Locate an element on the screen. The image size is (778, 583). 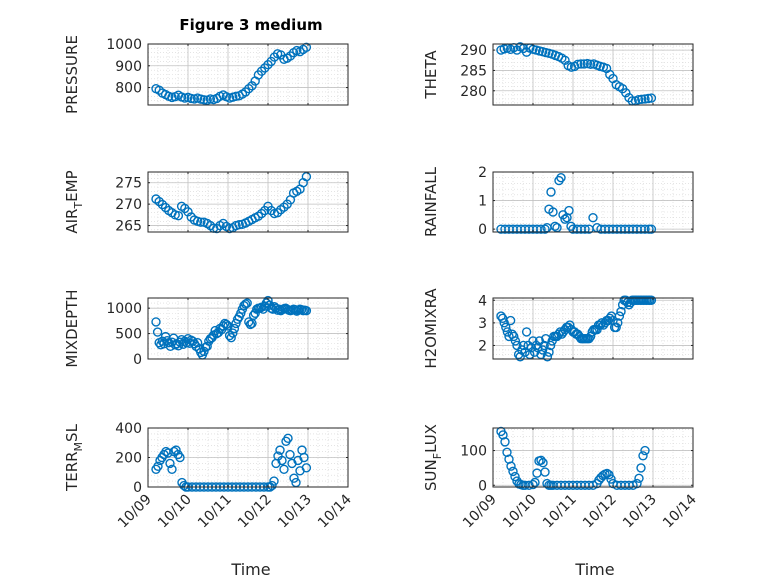
subplot-h2omixra: 2 3 4 H2OMIXRA is located at coordinates (558, 328).